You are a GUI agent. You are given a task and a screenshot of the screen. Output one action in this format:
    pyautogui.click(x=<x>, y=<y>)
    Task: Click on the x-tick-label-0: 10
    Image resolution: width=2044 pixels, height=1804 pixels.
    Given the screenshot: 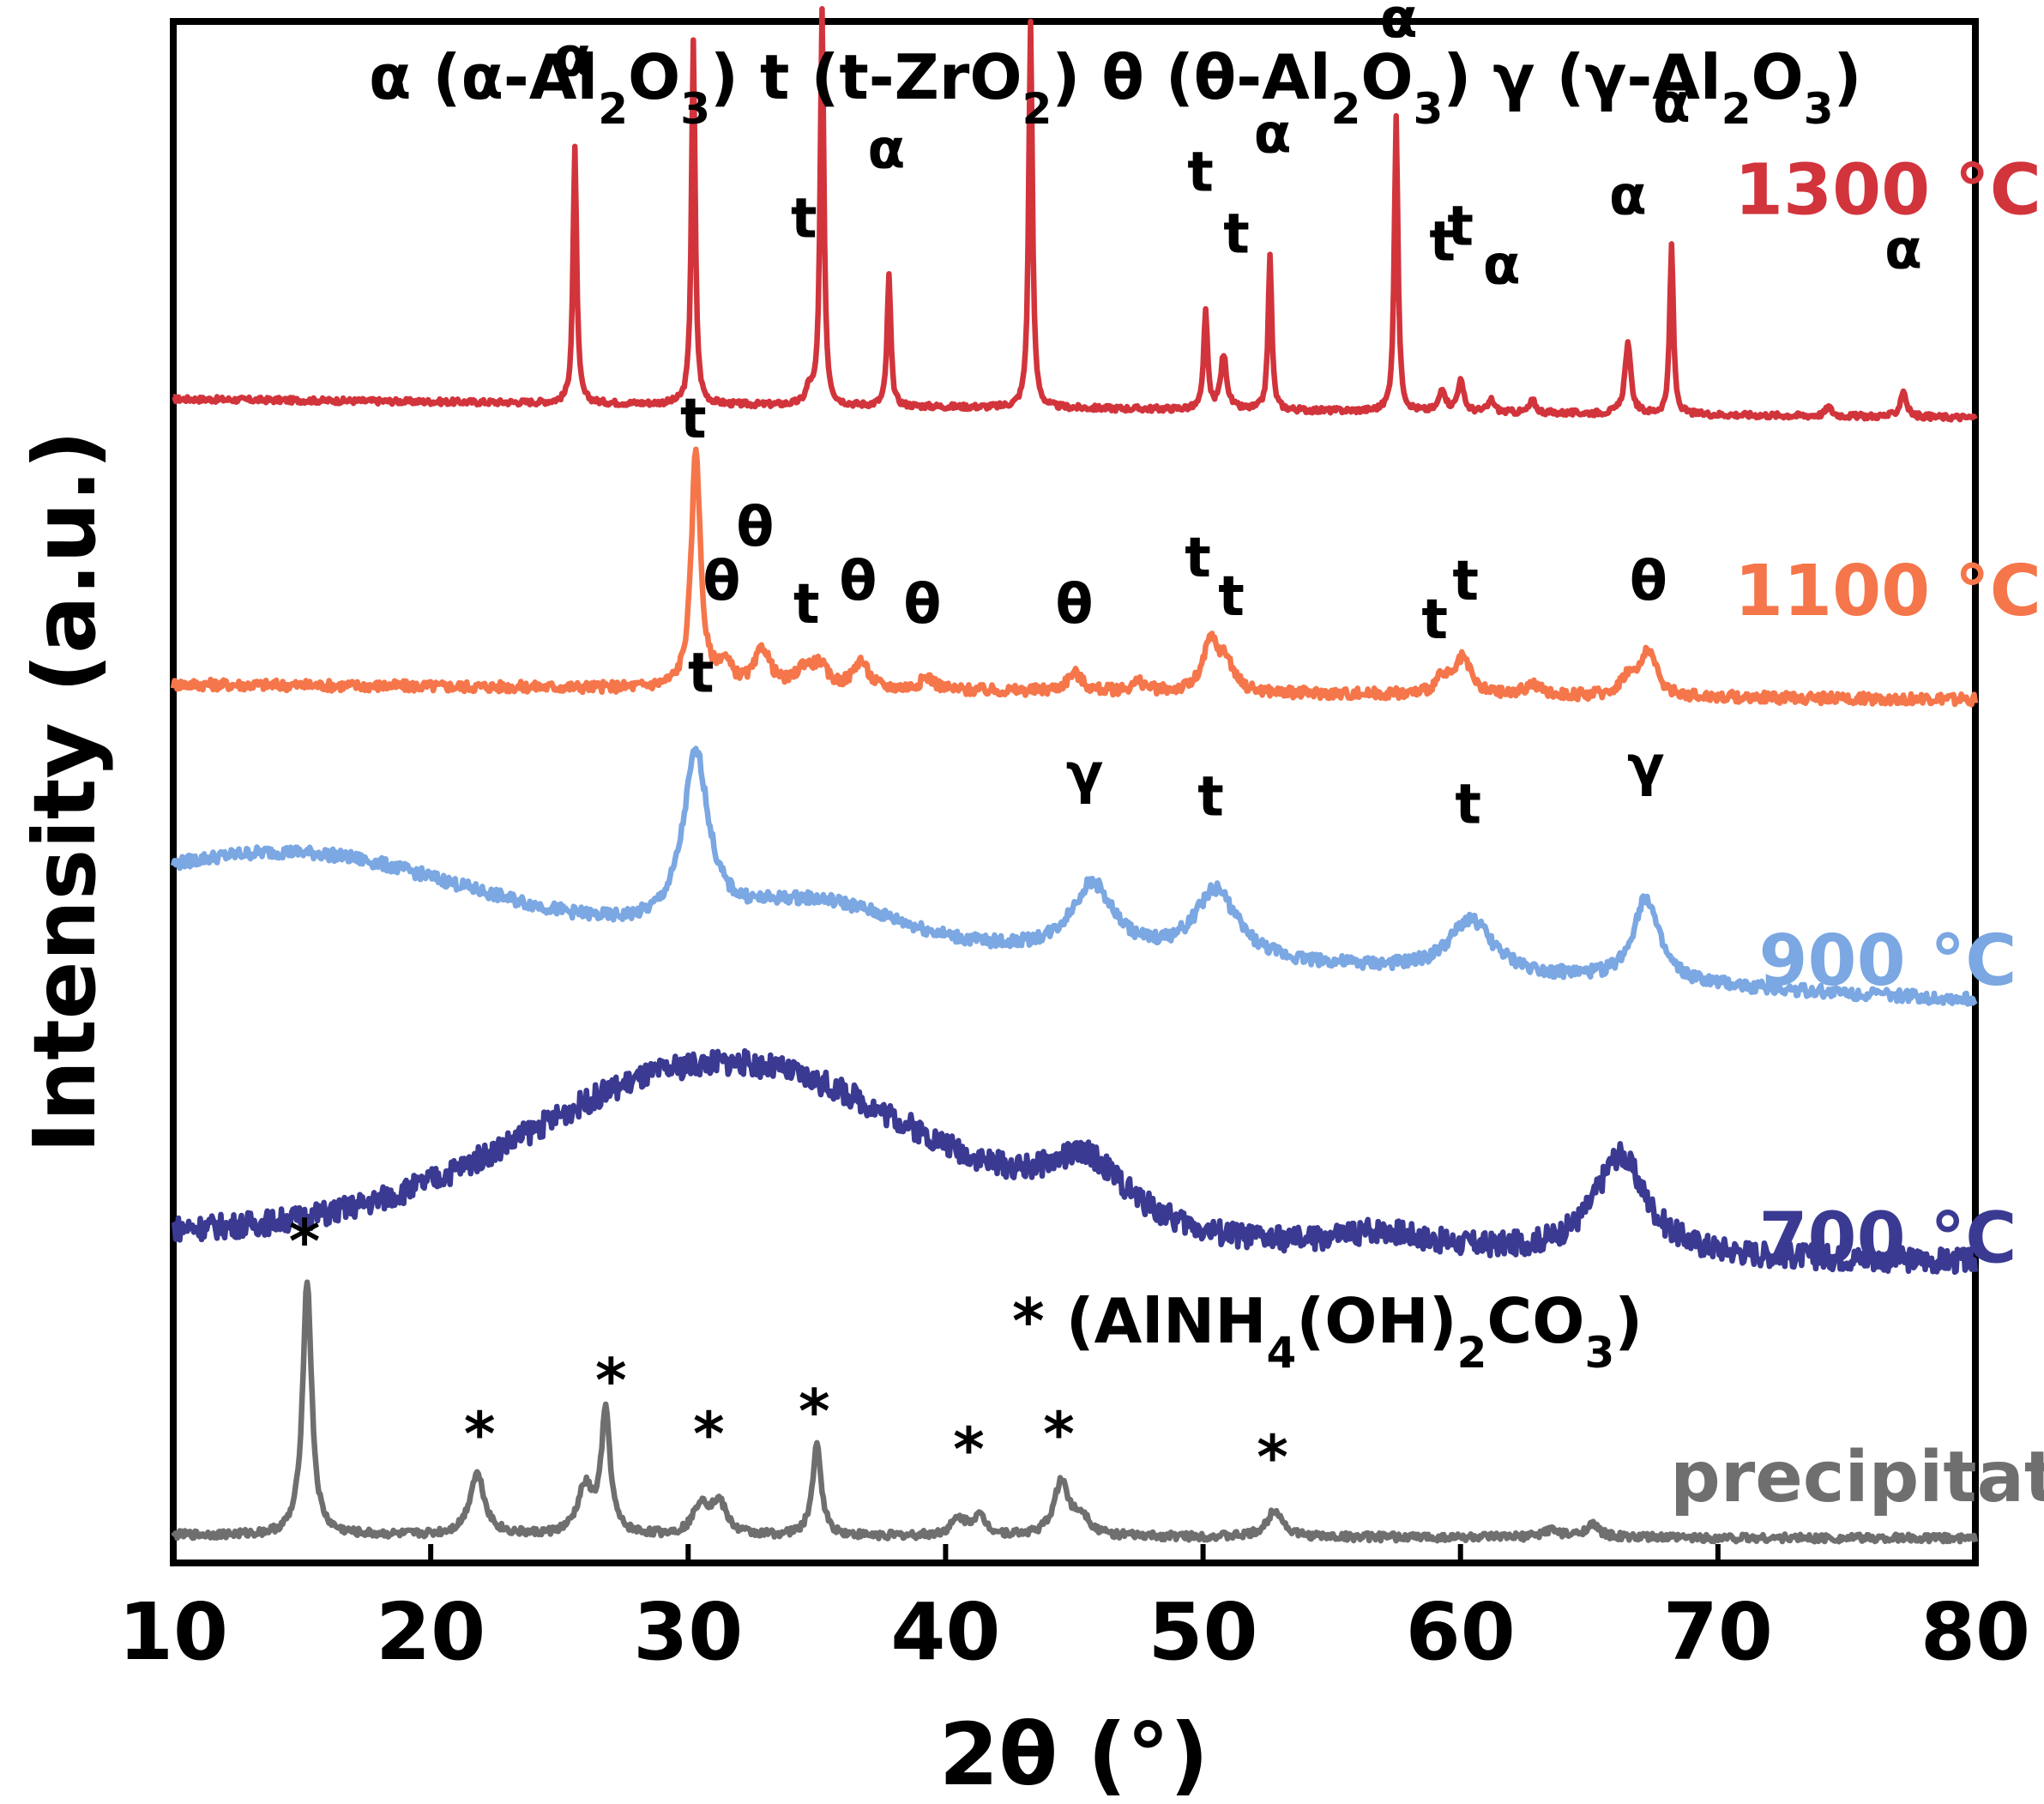 What is the action you would take?
    pyautogui.click(x=173, y=1632)
    